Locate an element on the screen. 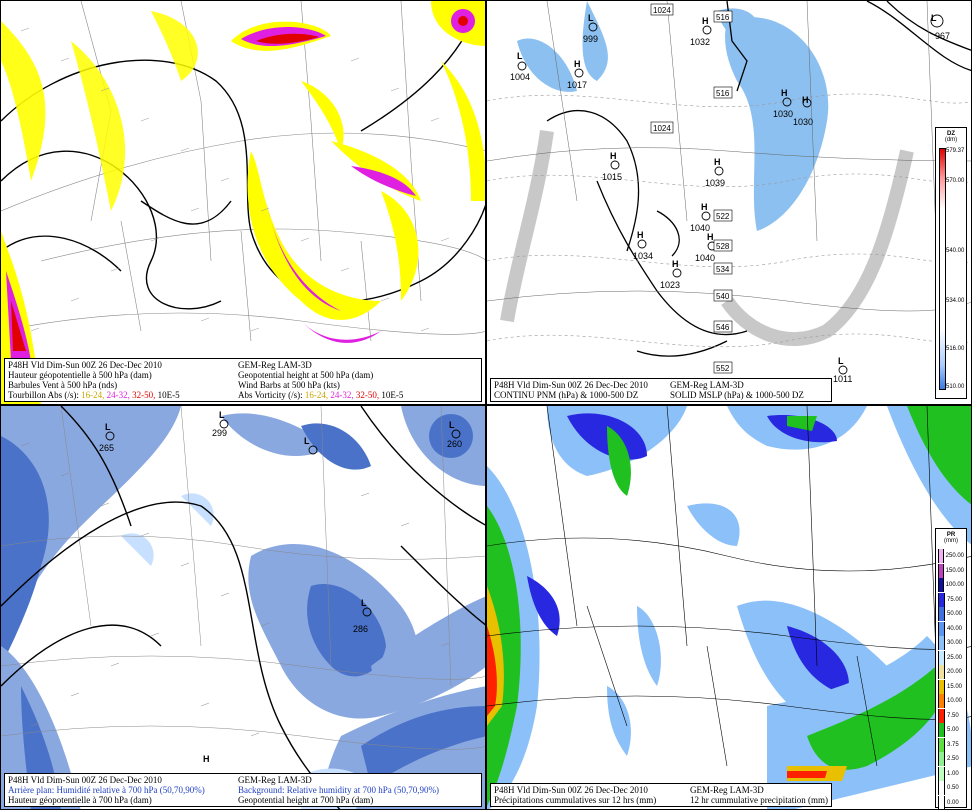 The width and height of the screenshot is (972, 810). high-value-1017: 1017 is located at coordinates (577, 85).